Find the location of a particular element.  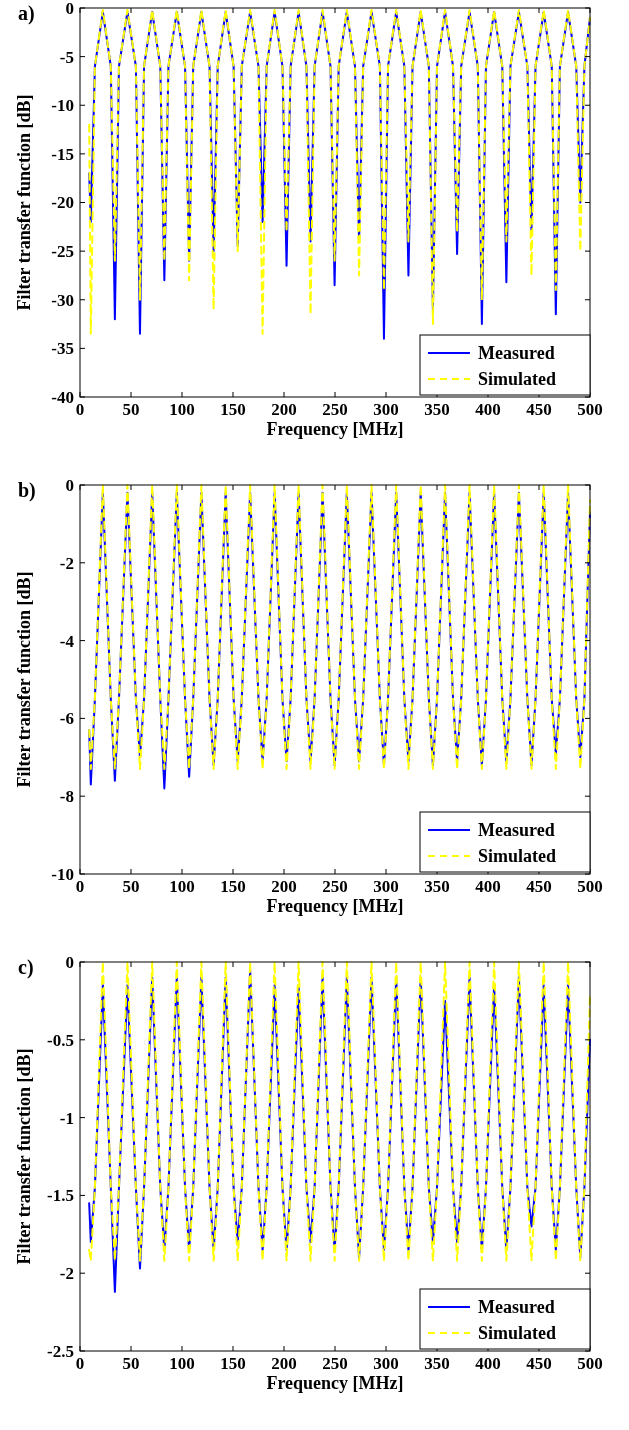

y-tick-label: -40 is located at coordinates (62, 397).